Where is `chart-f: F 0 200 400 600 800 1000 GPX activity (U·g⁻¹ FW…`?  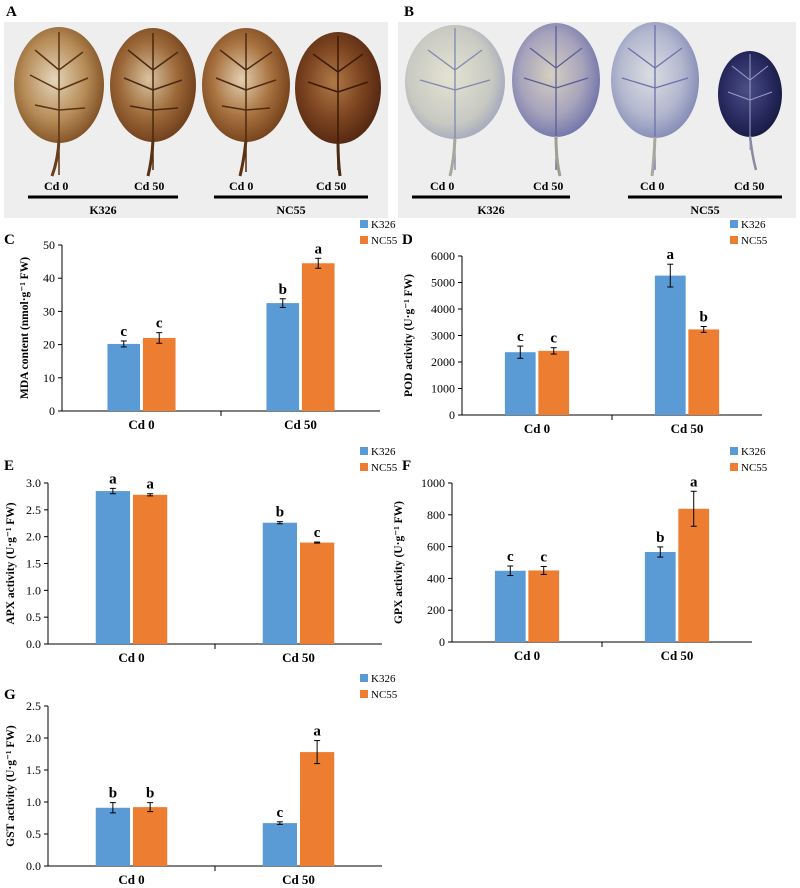 chart-f: F 0 200 400 600 800 1000 GPX activity (U·g⁻¹ FW… is located at coordinates (580, 554).